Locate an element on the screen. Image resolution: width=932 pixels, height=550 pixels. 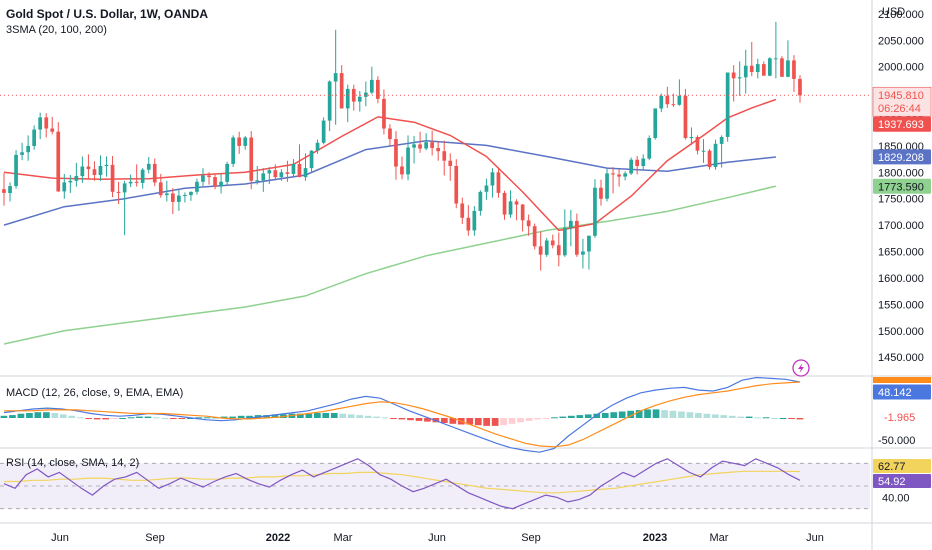
price-tick-label: 1700.000 is located at coordinates (901, 226).